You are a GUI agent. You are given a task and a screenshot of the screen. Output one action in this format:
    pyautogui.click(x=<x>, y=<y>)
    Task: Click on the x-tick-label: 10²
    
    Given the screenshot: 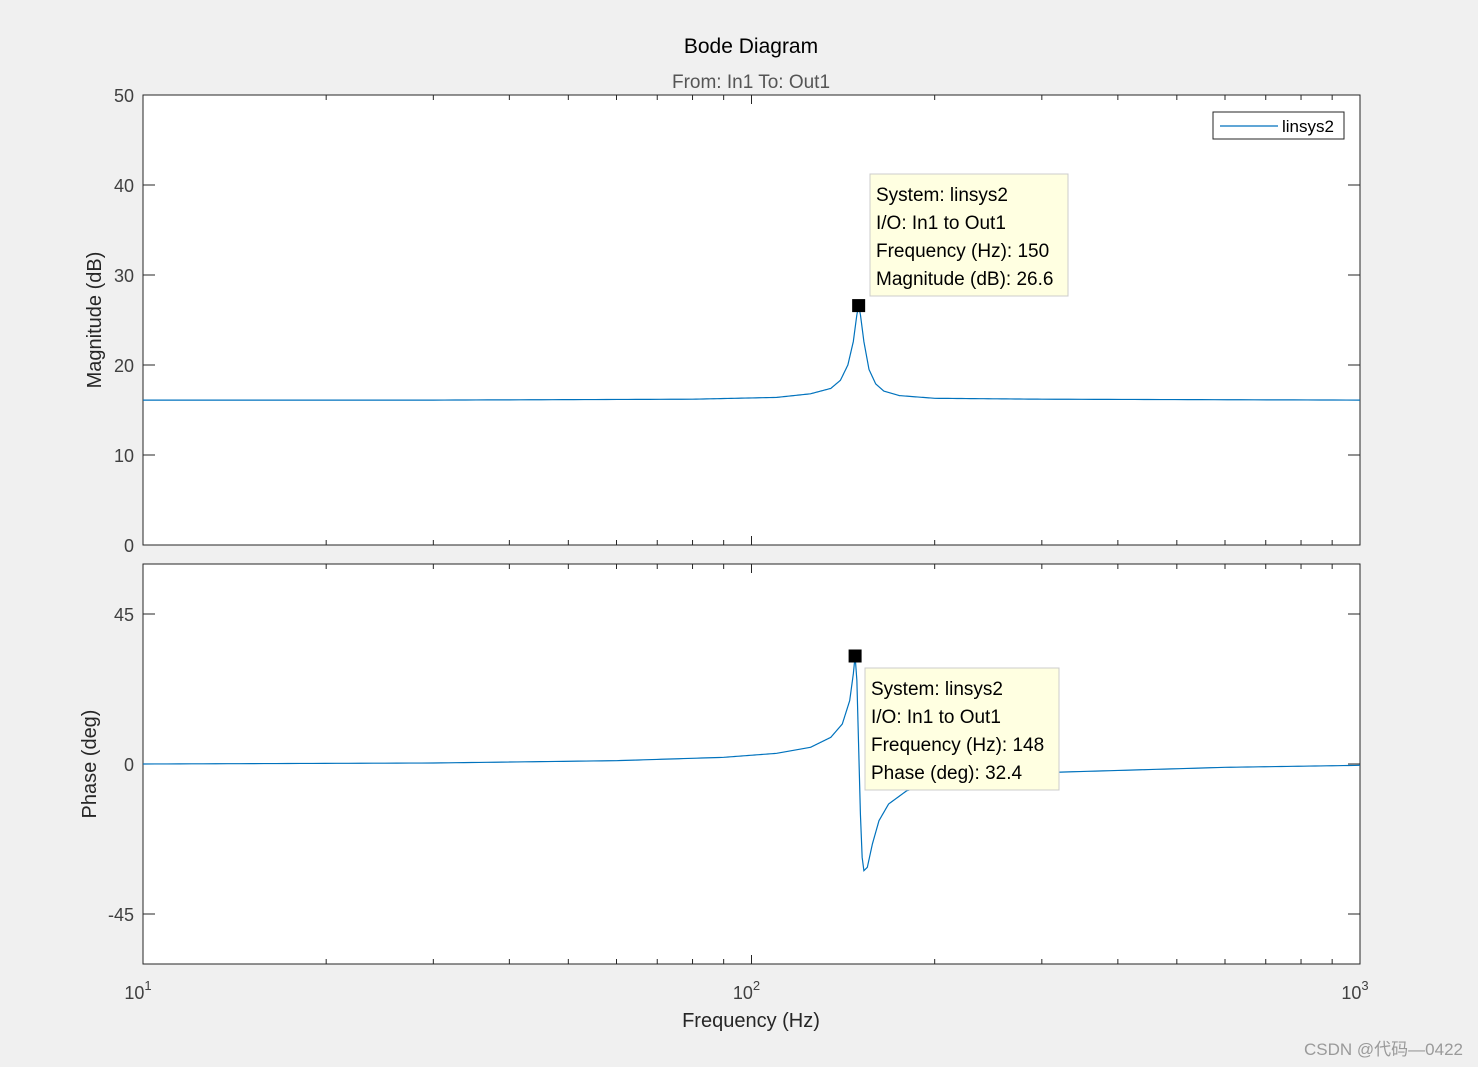 What is the action you would take?
    pyautogui.click(x=746, y=990)
    